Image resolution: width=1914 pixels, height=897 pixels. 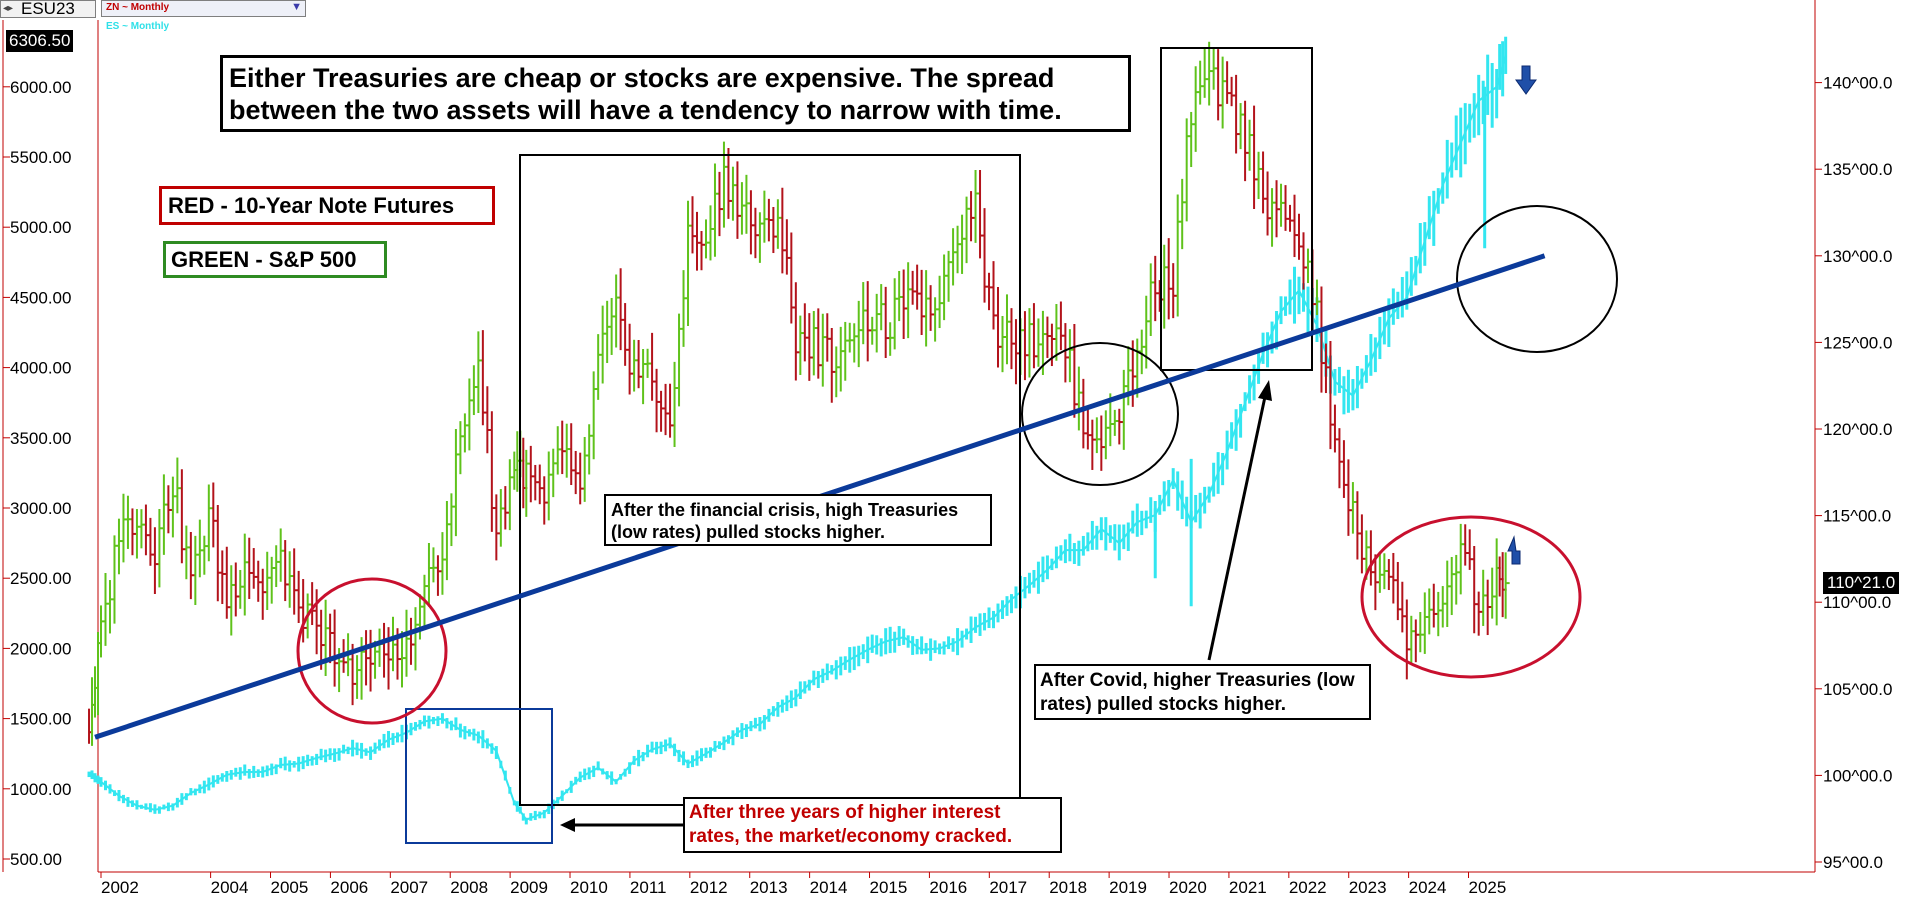 What do you see at coordinates (1308, 887) in the screenshot?
I see `time-axis-tick-label: 2022` at bounding box center [1308, 887].